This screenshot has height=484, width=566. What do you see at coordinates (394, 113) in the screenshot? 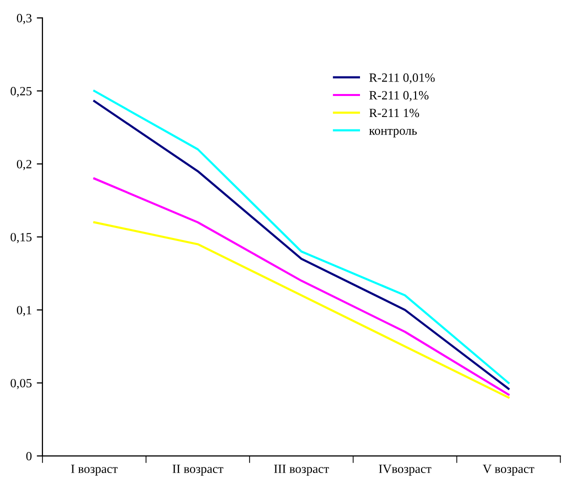
I see `legend-label: R-211 1%` at bounding box center [394, 113].